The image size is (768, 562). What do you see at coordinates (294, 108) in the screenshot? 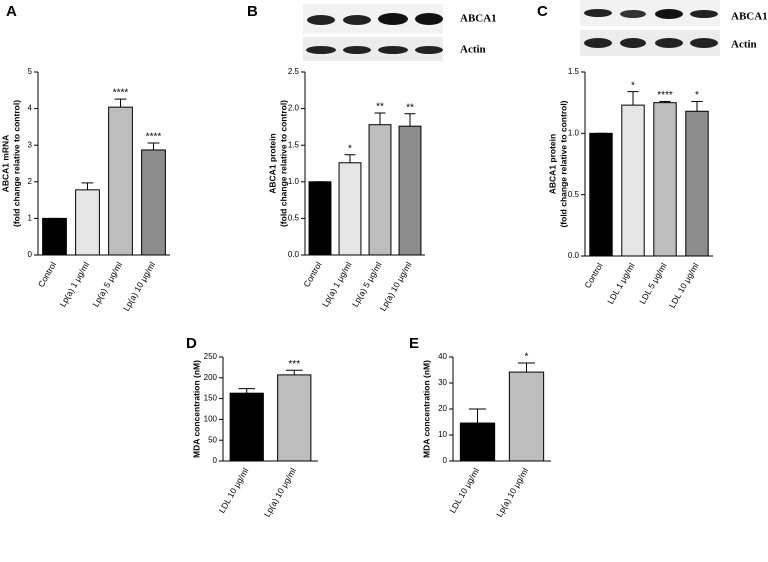
I see `y-tick-label: 2.0` at bounding box center [294, 108].